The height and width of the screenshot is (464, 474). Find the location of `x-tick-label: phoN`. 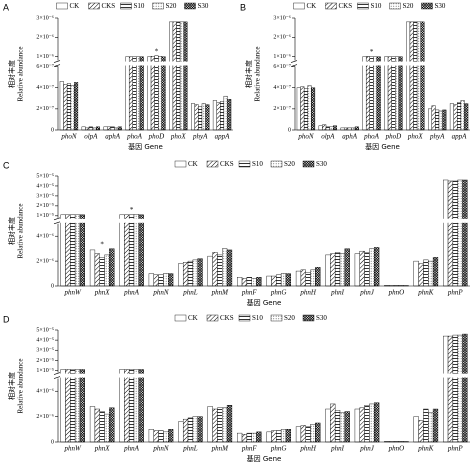

x-tick-label: phoN is located at coordinates (68, 137).